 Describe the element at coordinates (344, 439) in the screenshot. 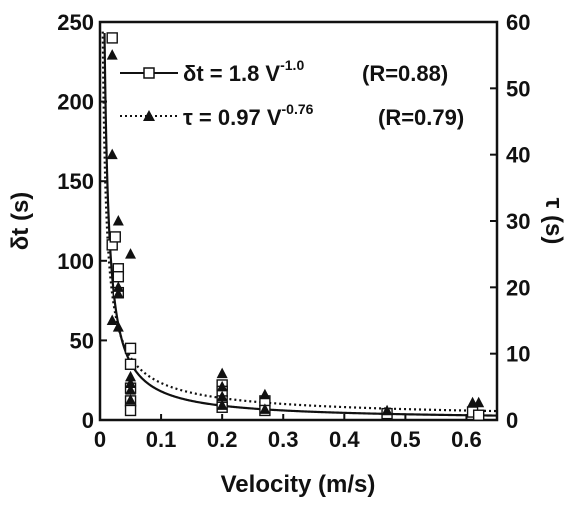

I see `x-tick-label: 0.4` at that location.